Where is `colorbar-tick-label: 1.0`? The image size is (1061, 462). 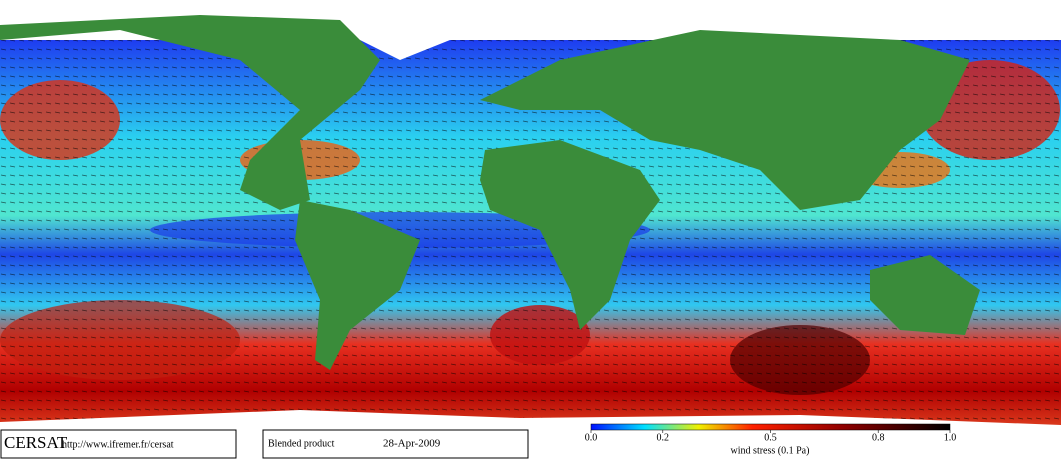
colorbar-tick-label: 1.0 is located at coordinates (950, 437).